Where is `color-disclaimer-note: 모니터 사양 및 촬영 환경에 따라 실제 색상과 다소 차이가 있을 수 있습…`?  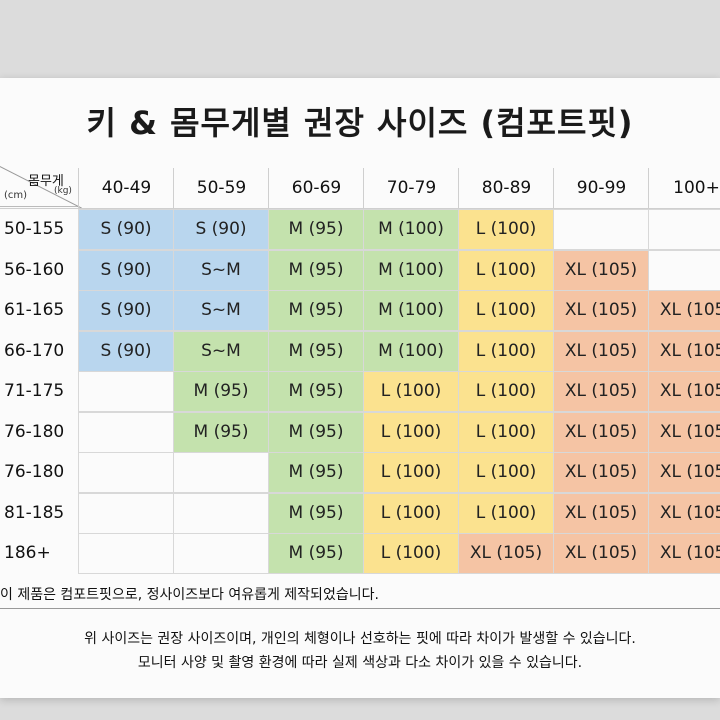
color-disclaimer-note: 모니터 사양 및 촬영 환경에 따라 실제 색상과 다소 차이가 있을 수 있습… is located at coordinates (360, 663).